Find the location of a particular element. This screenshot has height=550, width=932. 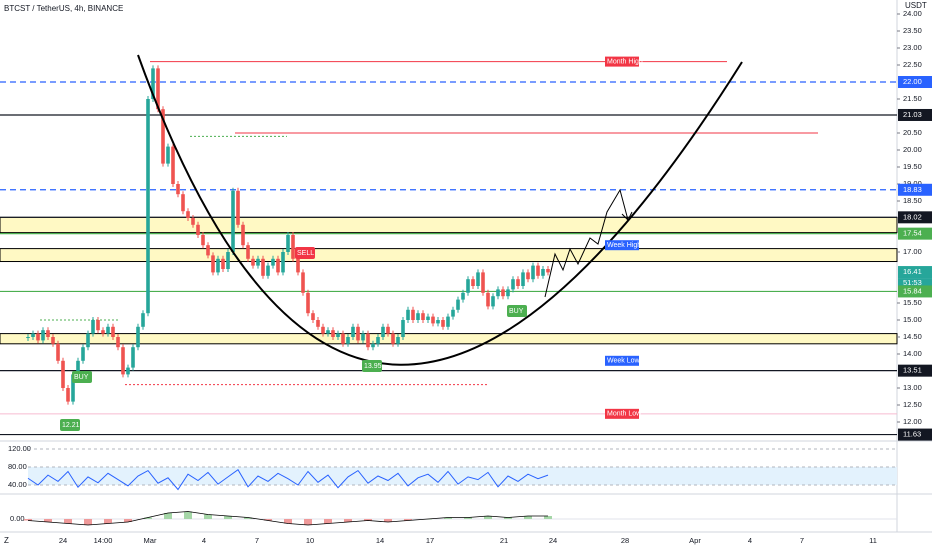

level-box-label: 16.41 is located at coordinates (912, 271).